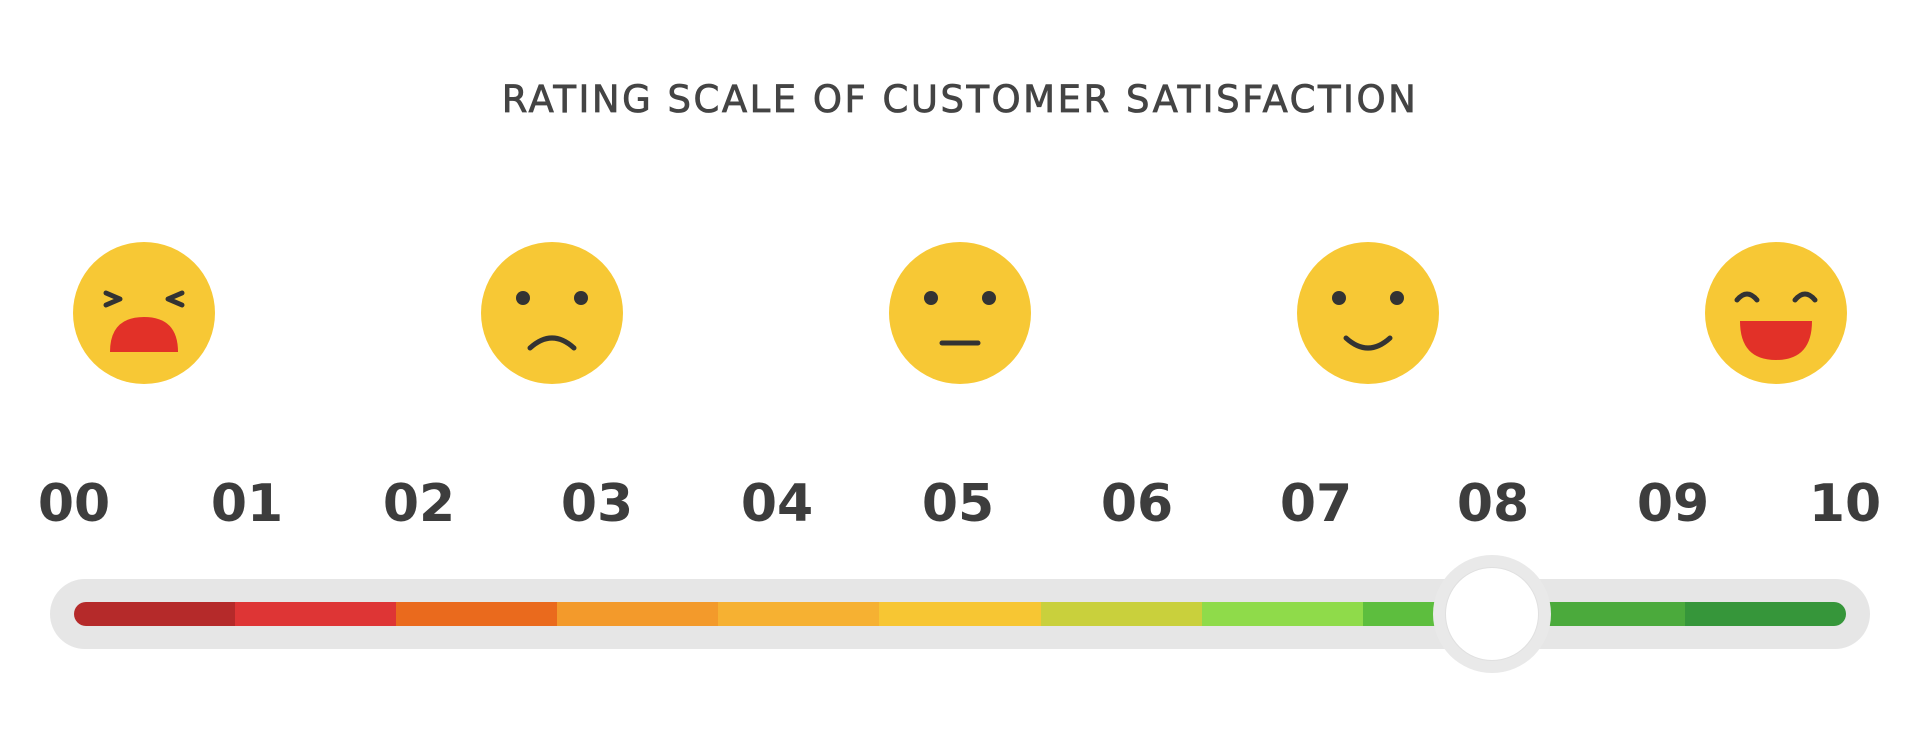 The image size is (1920, 738). I want to click on slider-knob, so click(1492, 614).